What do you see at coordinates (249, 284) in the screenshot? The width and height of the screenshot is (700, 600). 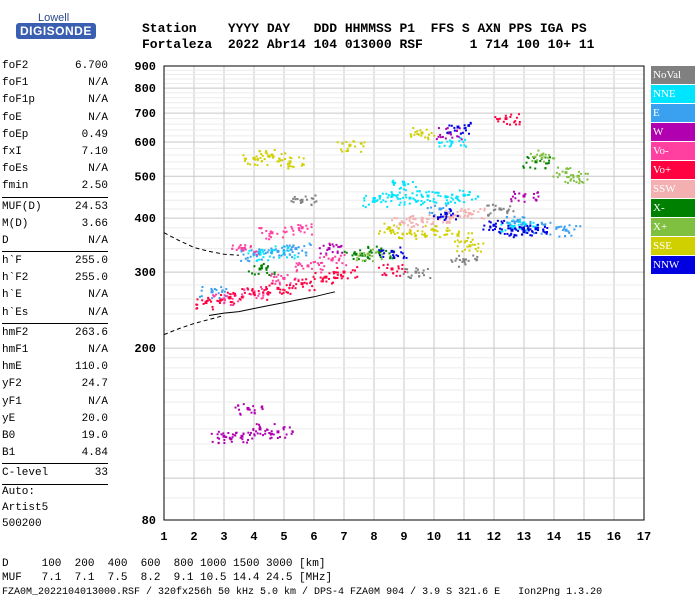 I see `chart-profile-curves` at bounding box center [249, 284].